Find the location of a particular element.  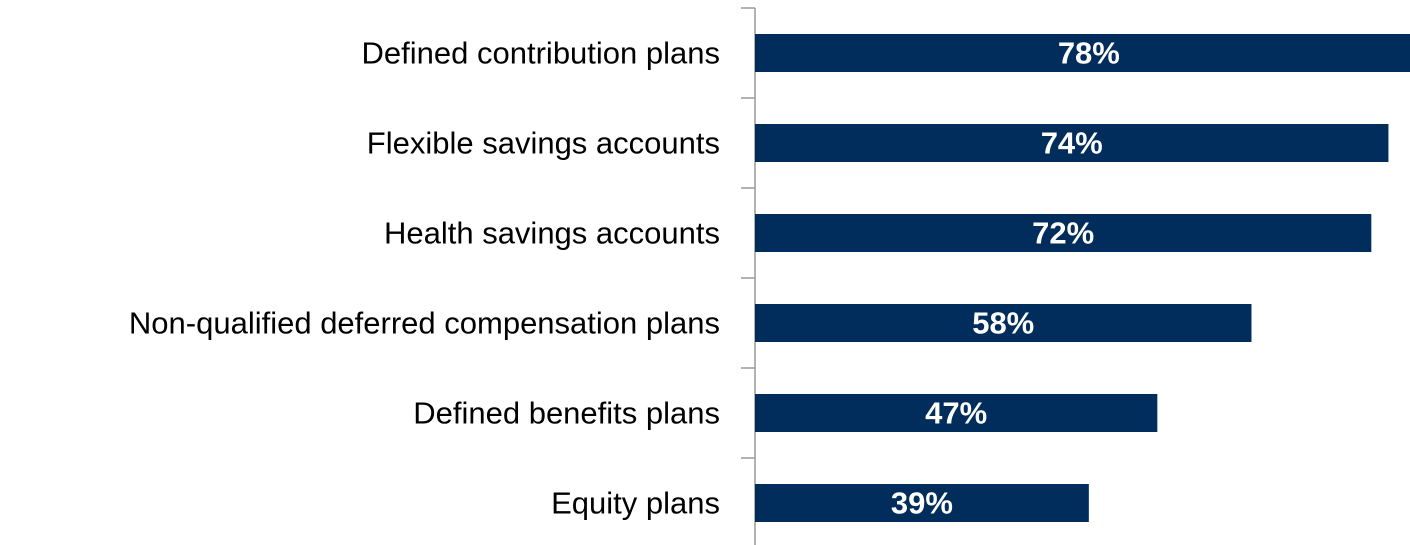

category-label: Equity plans is located at coordinates (635, 503).